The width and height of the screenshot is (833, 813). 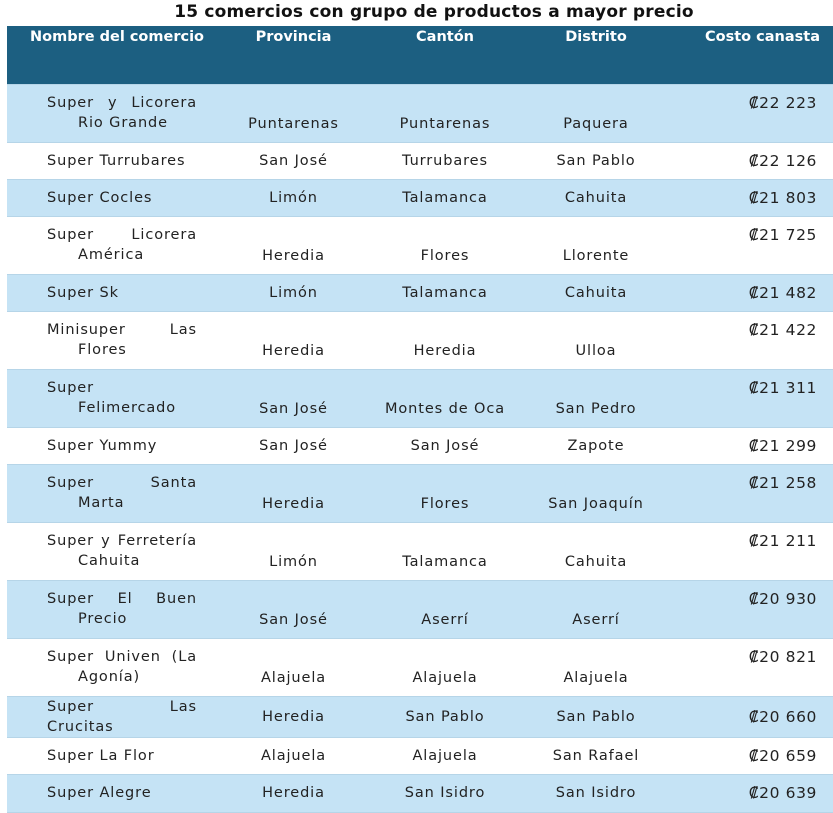 I want to click on table-row: Super Sk Limón Talamanca Cahuita ₡21 482, so click(x=420, y=292).